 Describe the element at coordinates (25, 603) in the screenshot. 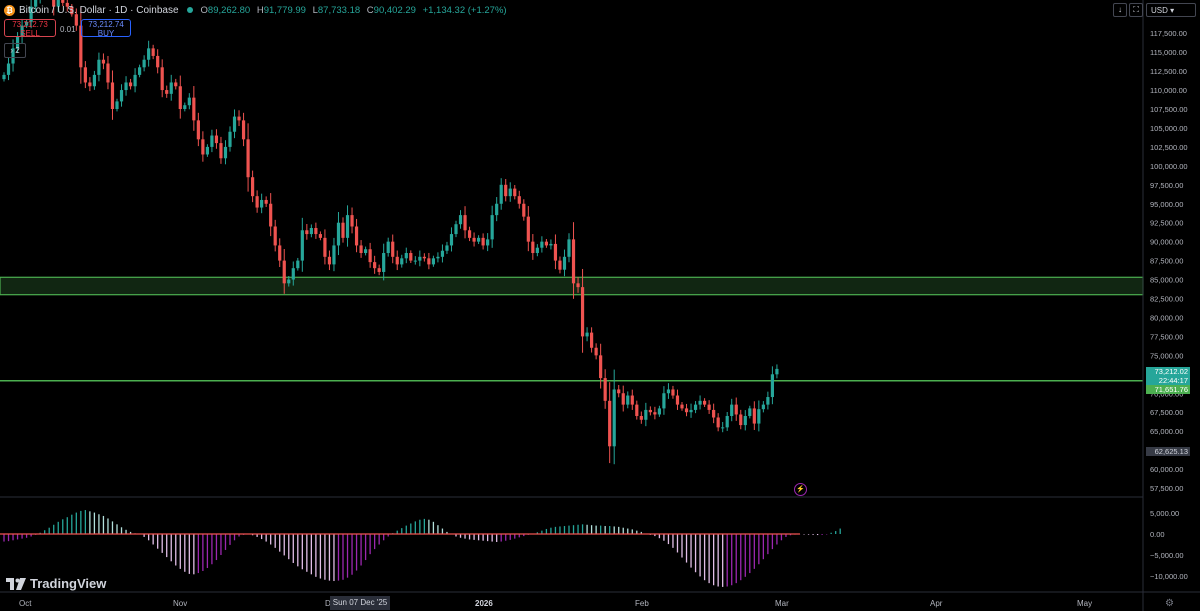

I see `x-label-oct: Oct` at that location.